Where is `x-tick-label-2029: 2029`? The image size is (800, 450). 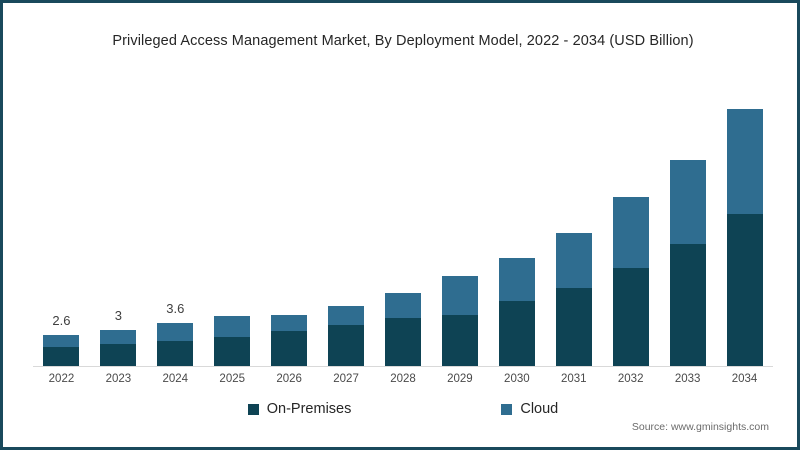
x-tick-label-2029: 2029 is located at coordinates (460, 379).